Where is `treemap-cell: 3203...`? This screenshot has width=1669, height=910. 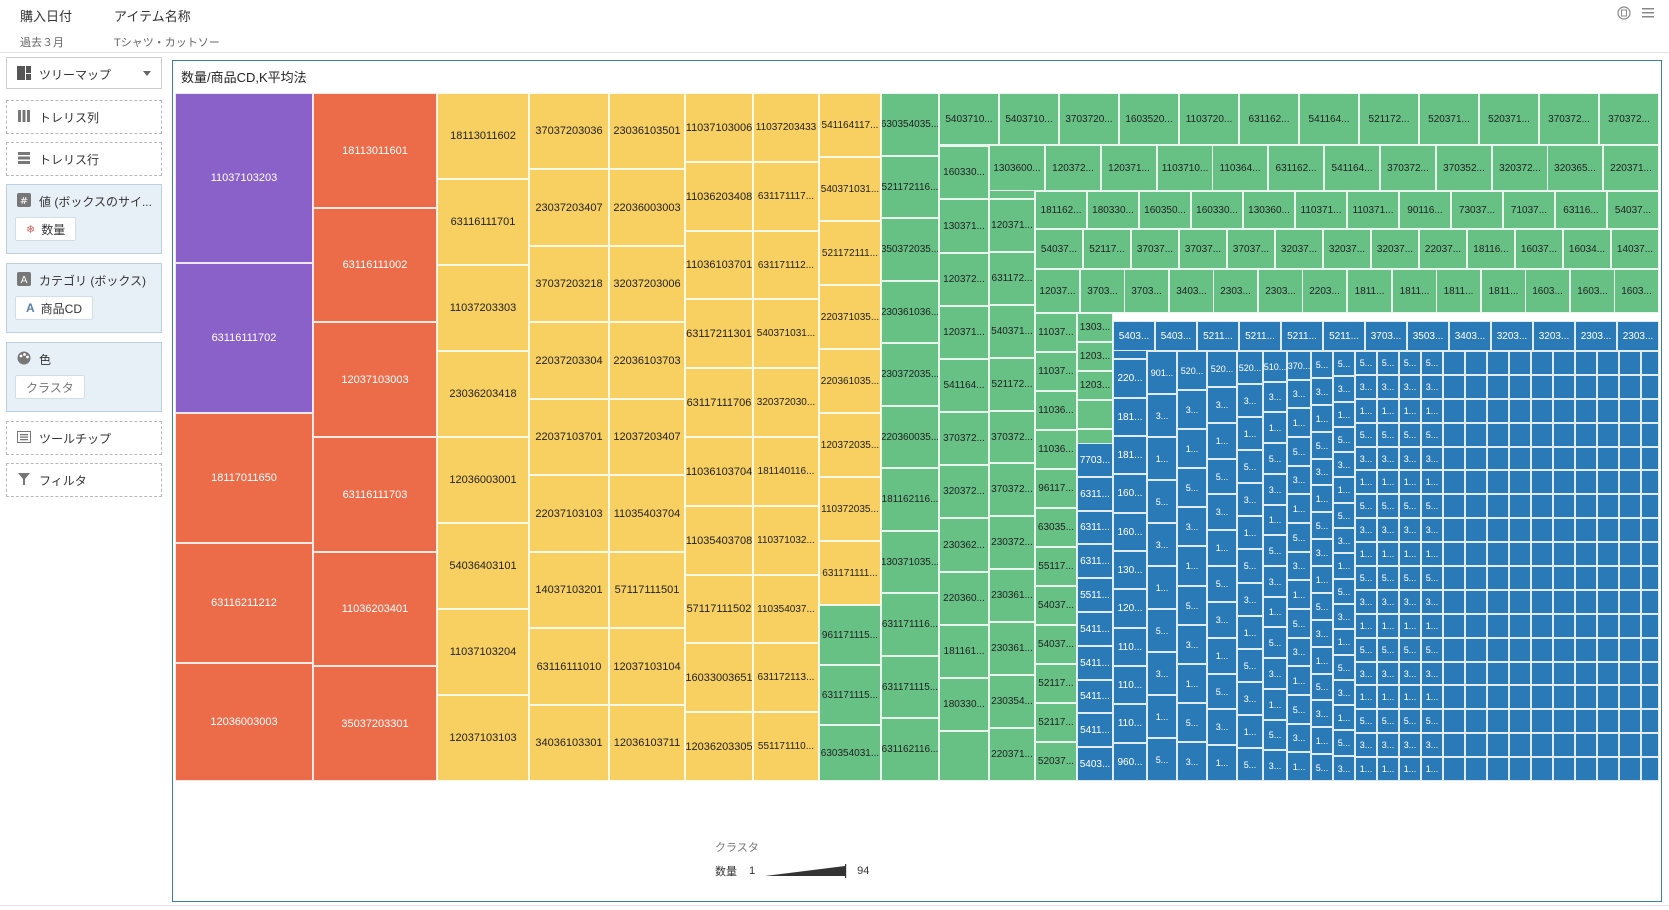 treemap-cell: 3203... is located at coordinates (1554, 336).